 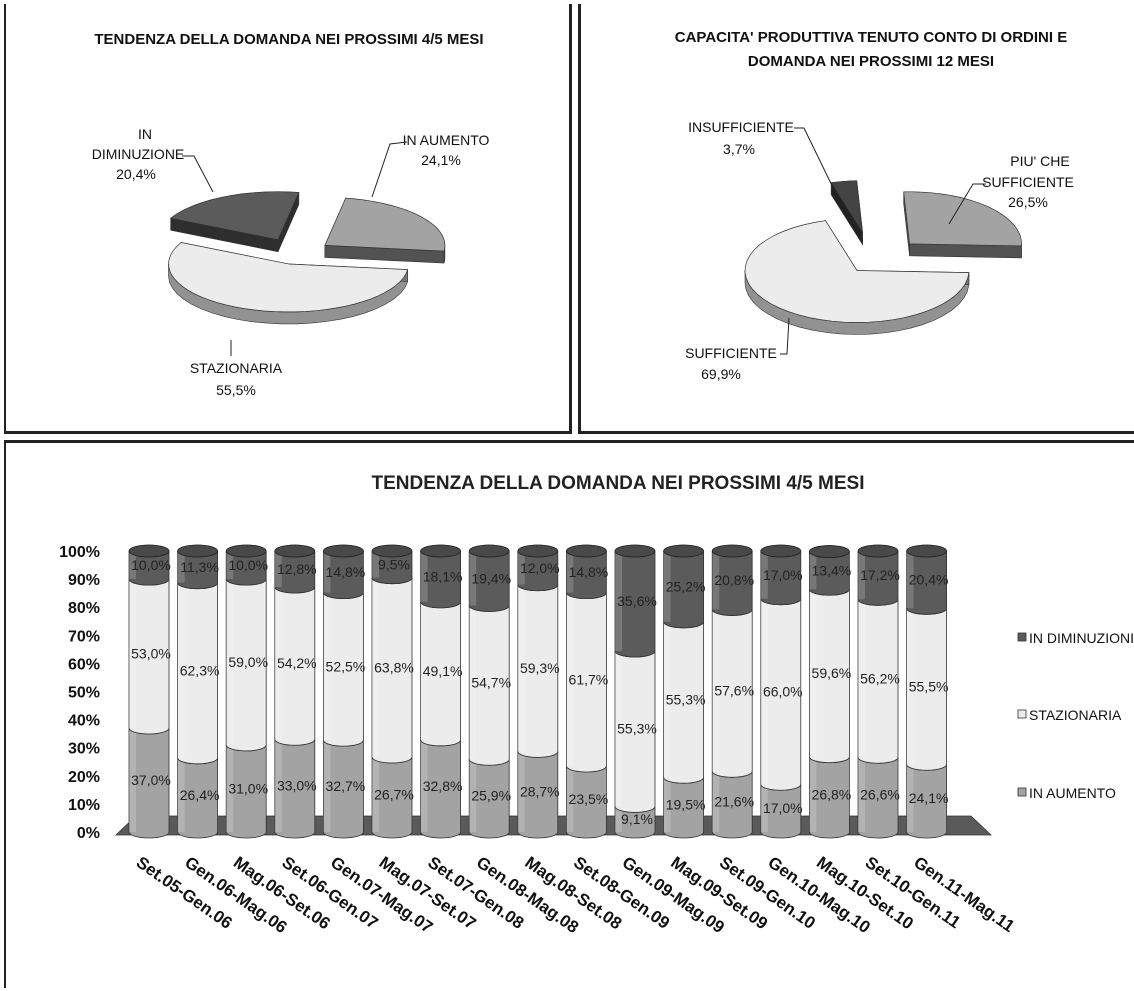 I want to click on pie-a-value-stazionaria: 55,5%, so click(x=236, y=390).